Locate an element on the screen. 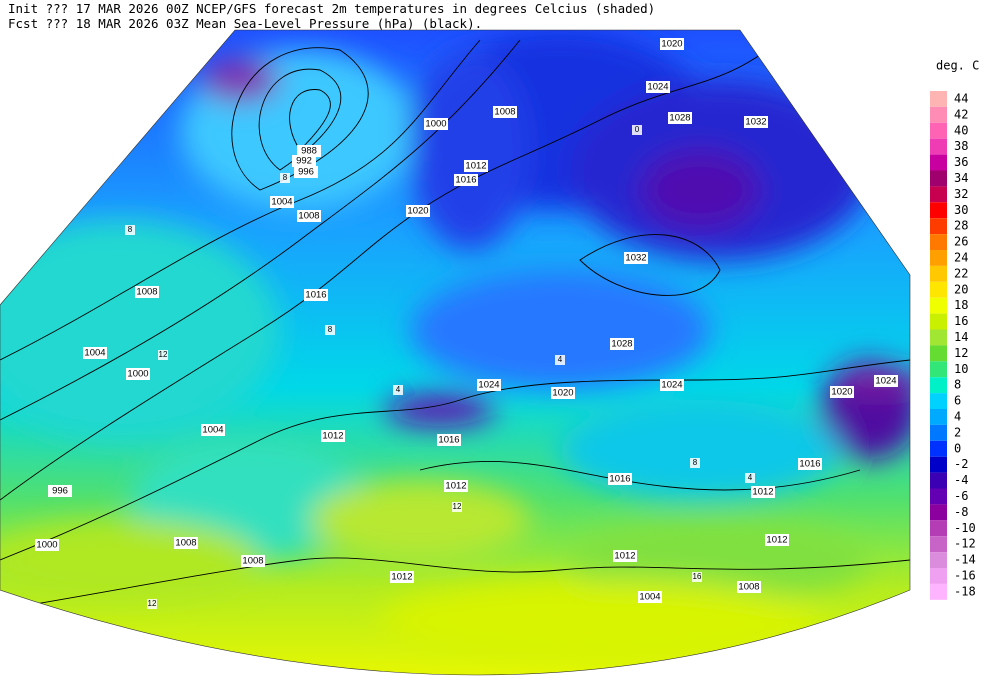 This screenshot has height=680, width=1000. isobar-label-text: 1020 is located at coordinates (841, 392).